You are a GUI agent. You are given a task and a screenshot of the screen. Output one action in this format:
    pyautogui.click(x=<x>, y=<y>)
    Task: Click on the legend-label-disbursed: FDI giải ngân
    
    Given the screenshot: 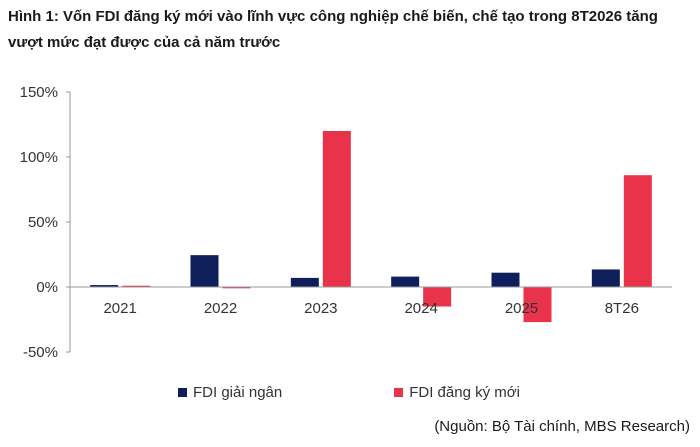 What is the action you would take?
    pyautogui.click(x=238, y=392)
    